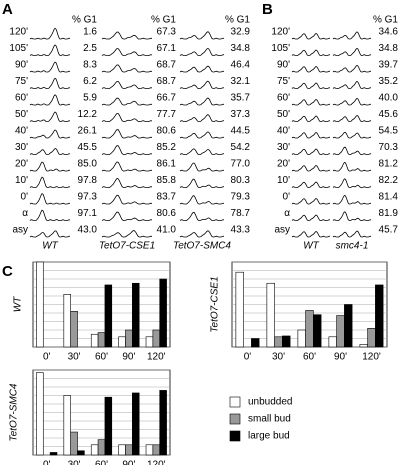 Image resolution: width=400 pixels, height=465 pixels. What do you see at coordinates (202, 246) in the screenshot?
I see `column-label: TetO7-SMC4` at bounding box center [202, 246].